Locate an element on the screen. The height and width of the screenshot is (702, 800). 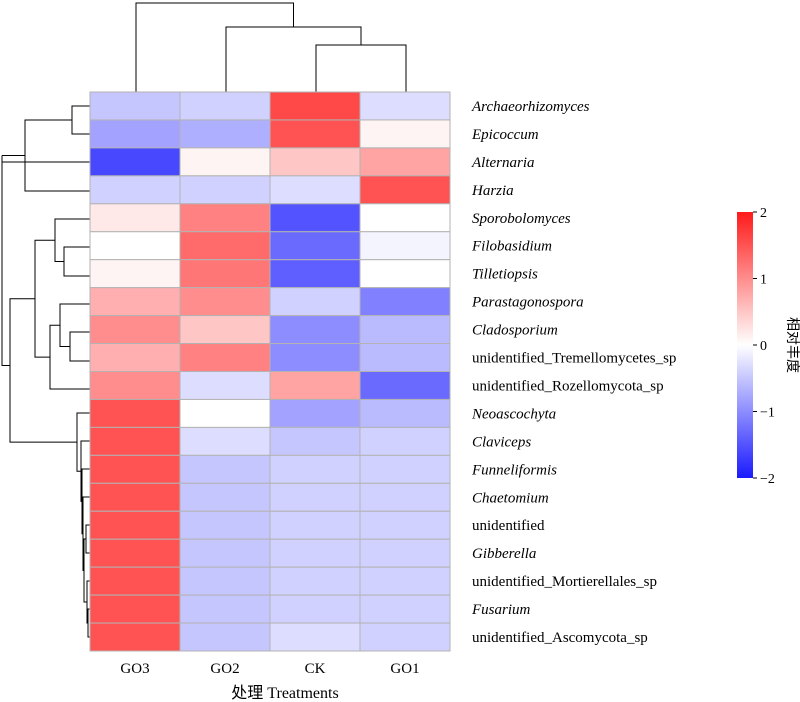
row-label: Alternaria is located at coordinates (503, 163).